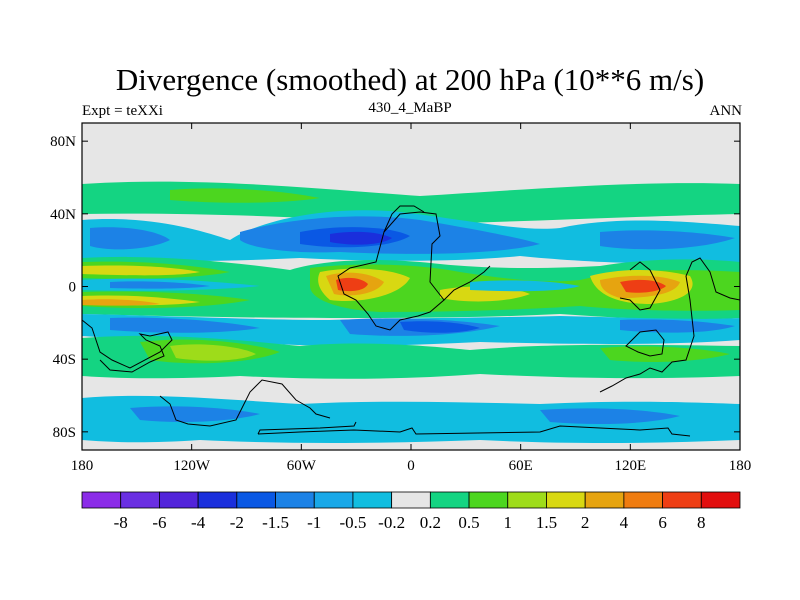 The width and height of the screenshot is (800, 600). Describe the element at coordinates (82, 466) in the screenshot. I see `x-tick-label-0: 180` at that location.